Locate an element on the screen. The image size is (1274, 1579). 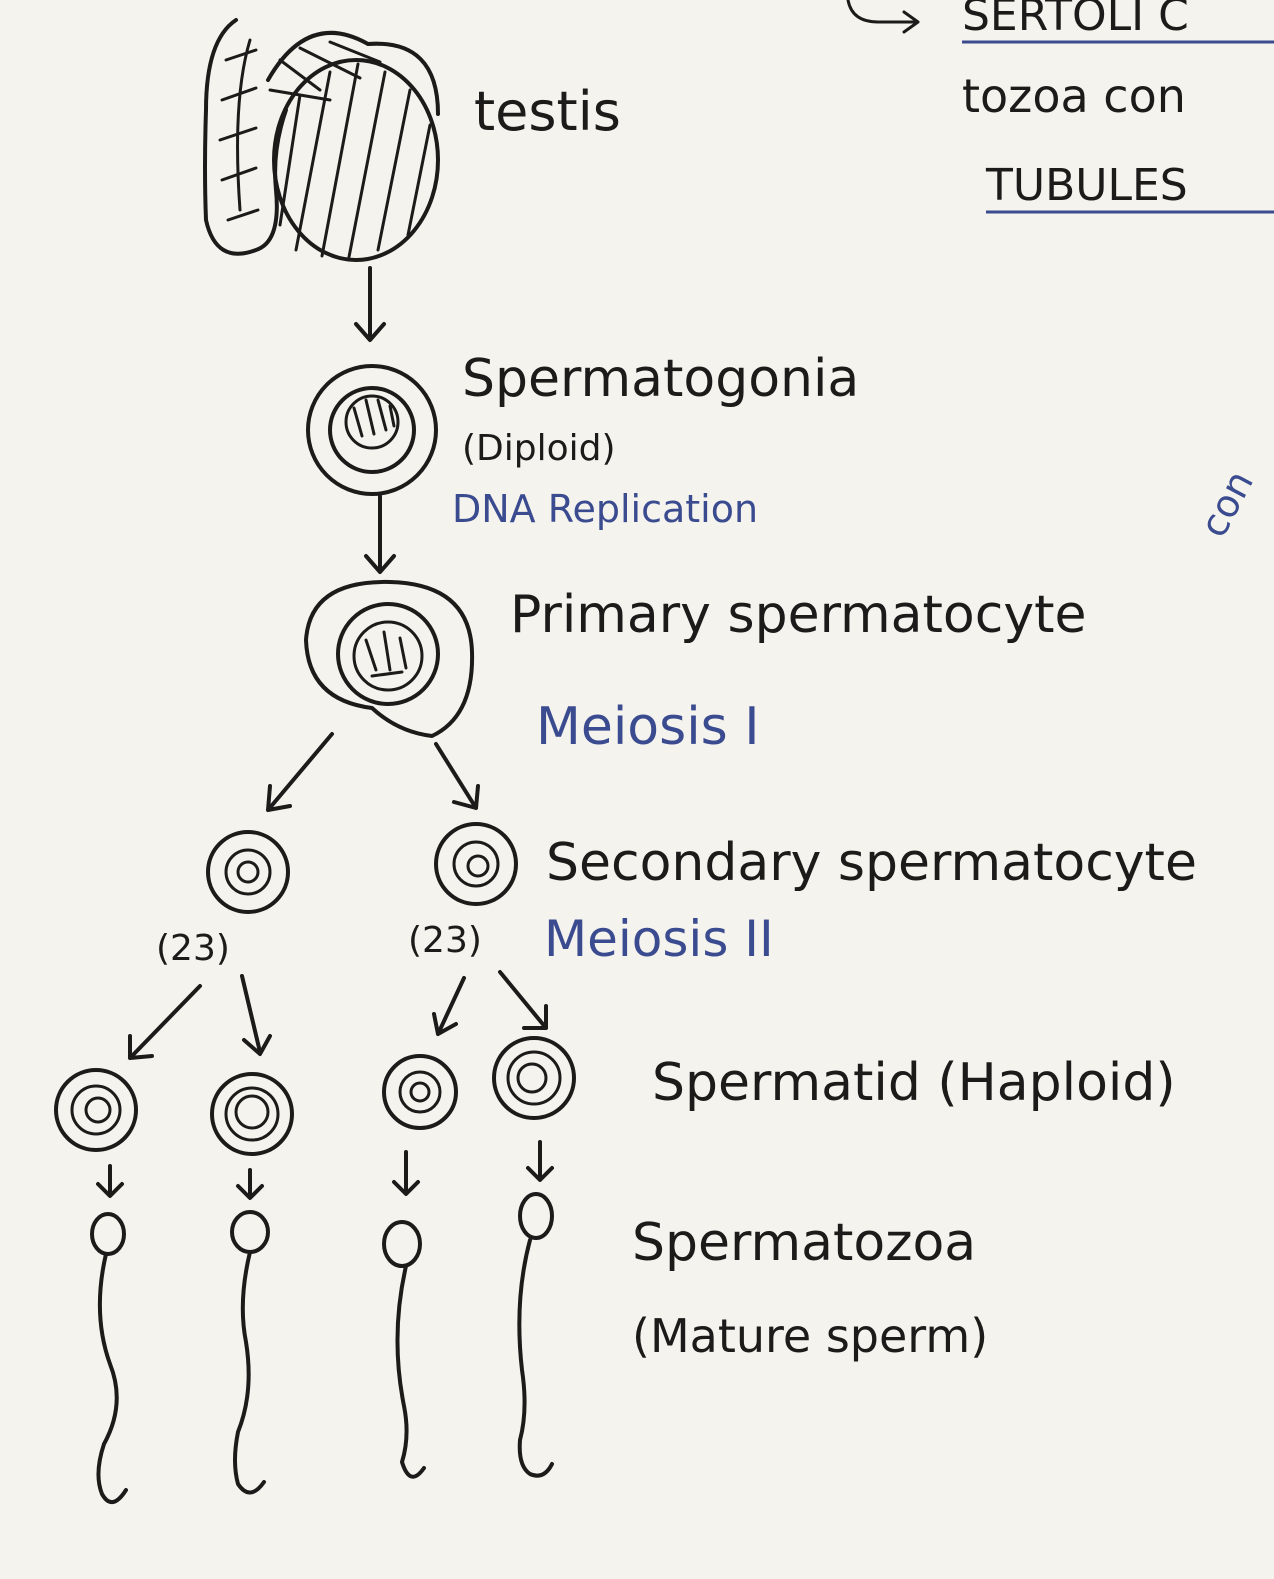
label-meiosis-1: Meiosis I is located at coordinates (648, 727).